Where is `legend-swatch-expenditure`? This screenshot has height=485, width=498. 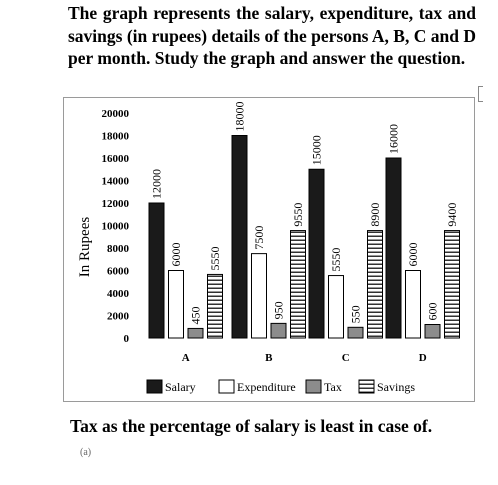
legend-swatch-expenditure is located at coordinates (226, 386).